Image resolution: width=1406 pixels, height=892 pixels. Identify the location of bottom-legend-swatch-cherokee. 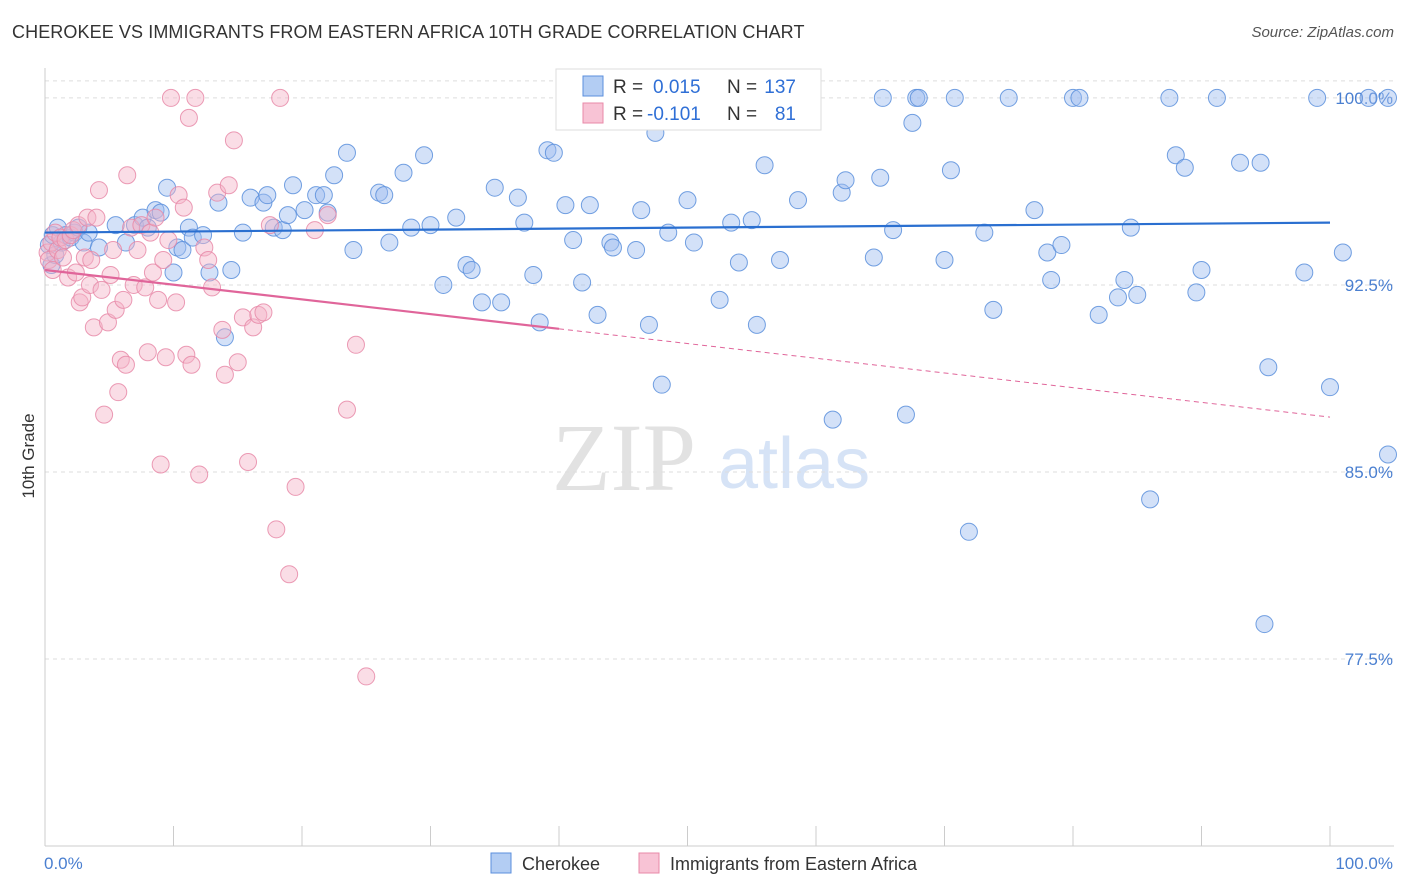
(501, 863).